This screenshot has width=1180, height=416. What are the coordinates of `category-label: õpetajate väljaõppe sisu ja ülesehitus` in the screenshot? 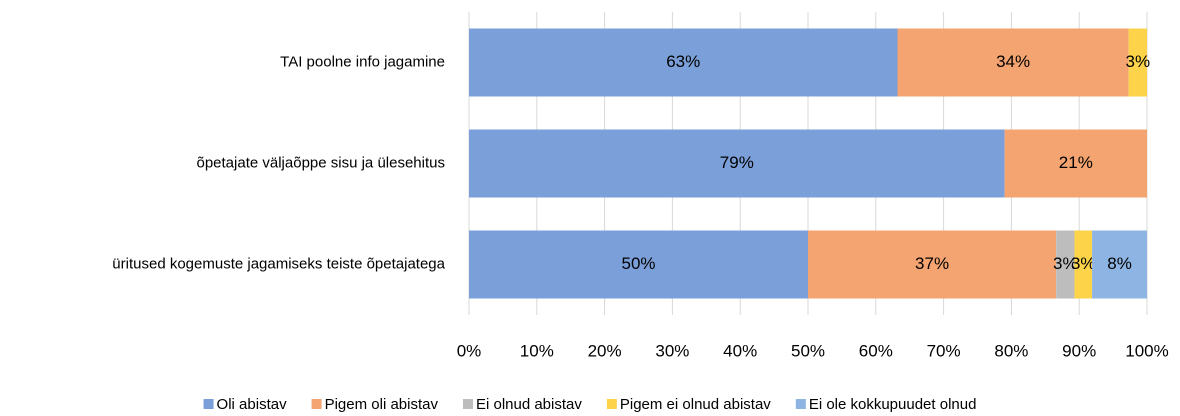 It's located at (320, 162).